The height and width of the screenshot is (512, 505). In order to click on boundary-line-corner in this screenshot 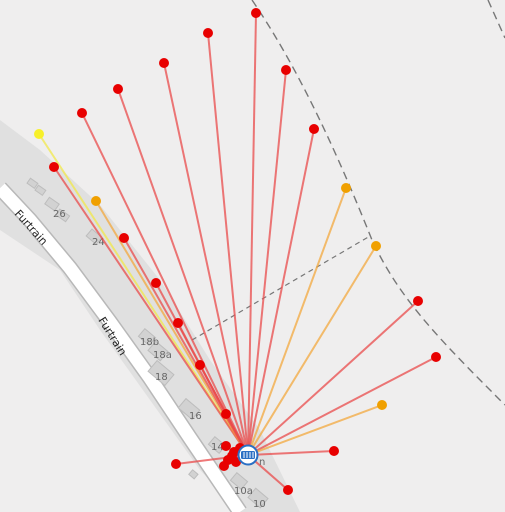, I will do `click(496, 19)`.